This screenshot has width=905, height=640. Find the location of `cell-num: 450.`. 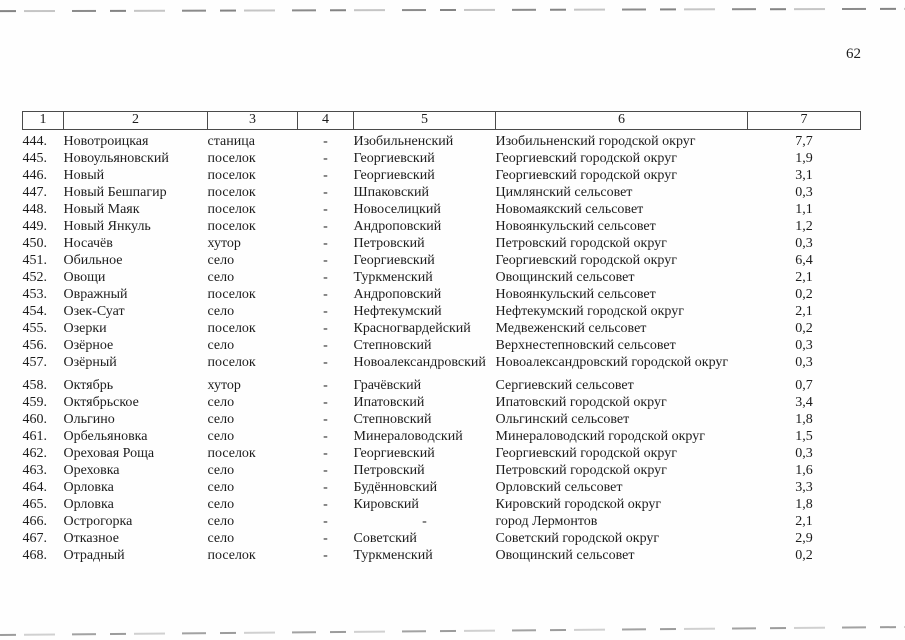

cell-num: 450. is located at coordinates (35, 243).